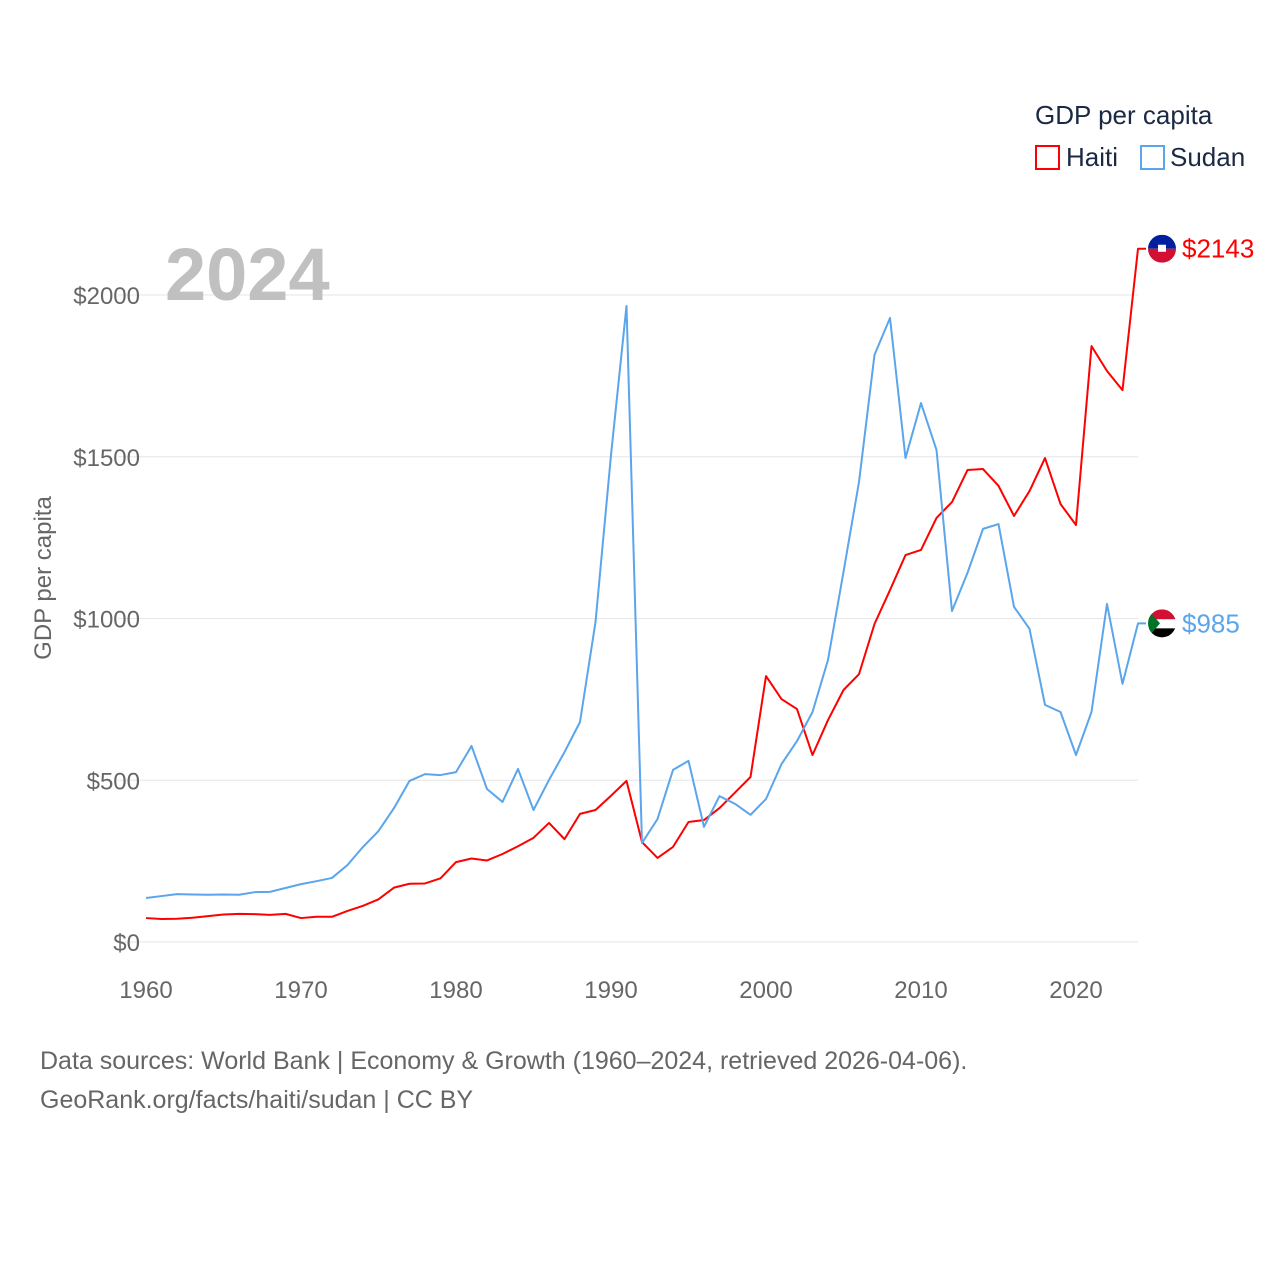 Image resolution: width=1280 pixels, height=1280 pixels. I want to click on end-value-label-haiti: $2143, so click(1218, 249).